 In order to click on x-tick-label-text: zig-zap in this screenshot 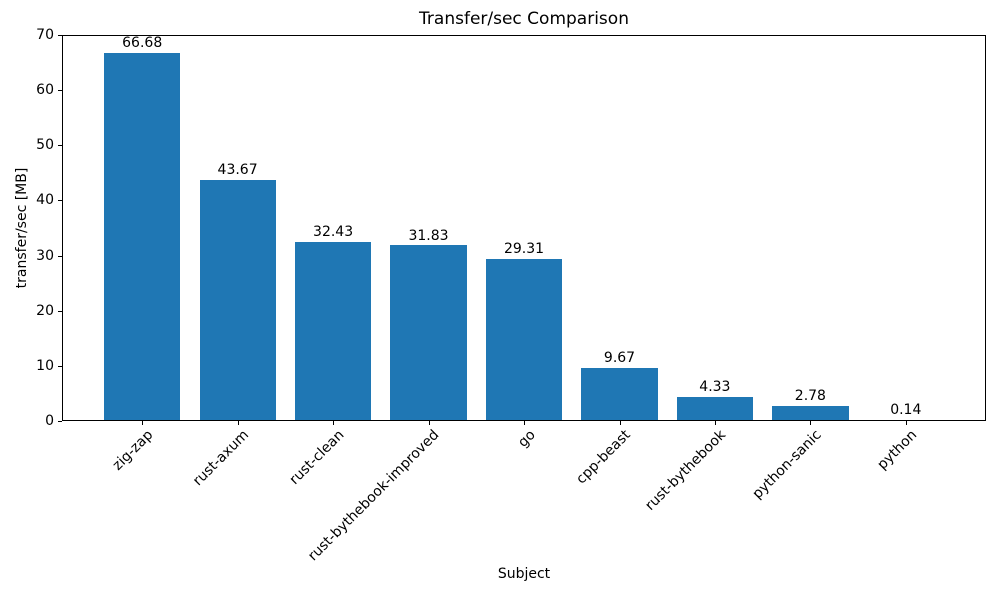, I will do `click(133, 450)`.